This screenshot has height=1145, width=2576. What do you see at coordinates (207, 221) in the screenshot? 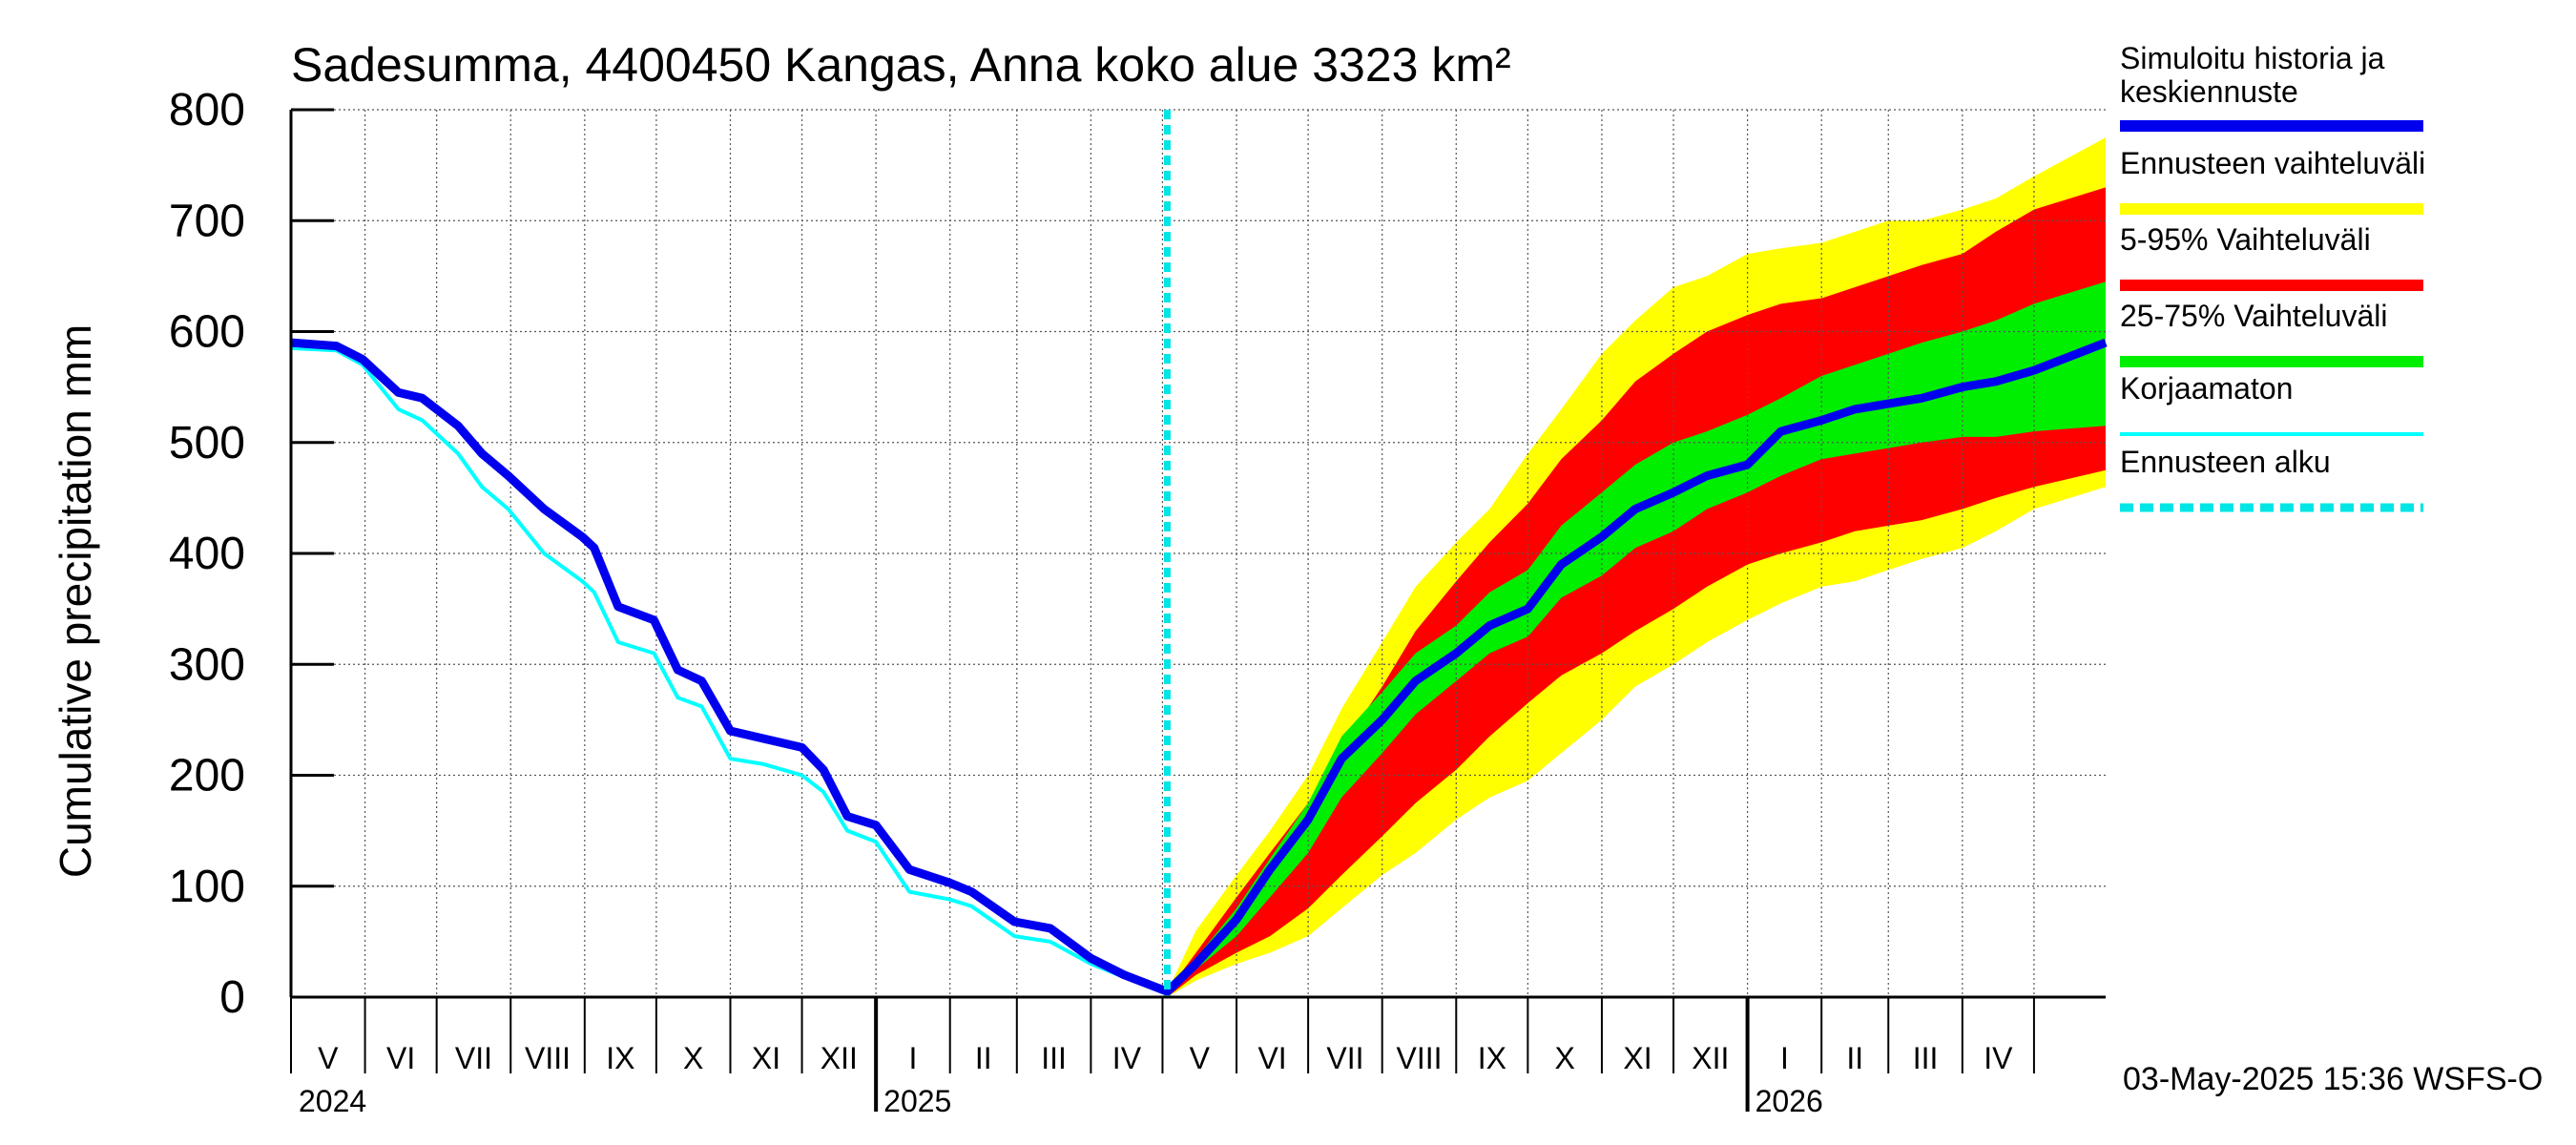
I see `y-tick-label: 700` at bounding box center [207, 221].